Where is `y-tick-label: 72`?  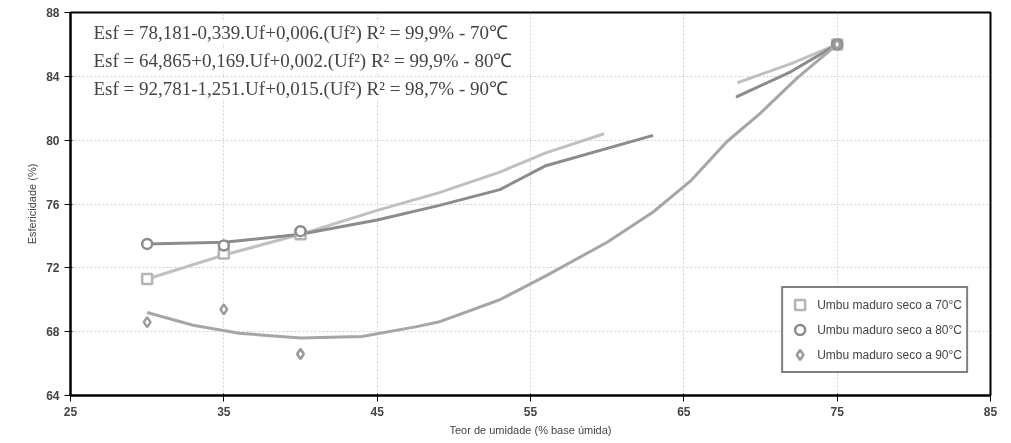 y-tick-label: 72 is located at coordinates (53, 268).